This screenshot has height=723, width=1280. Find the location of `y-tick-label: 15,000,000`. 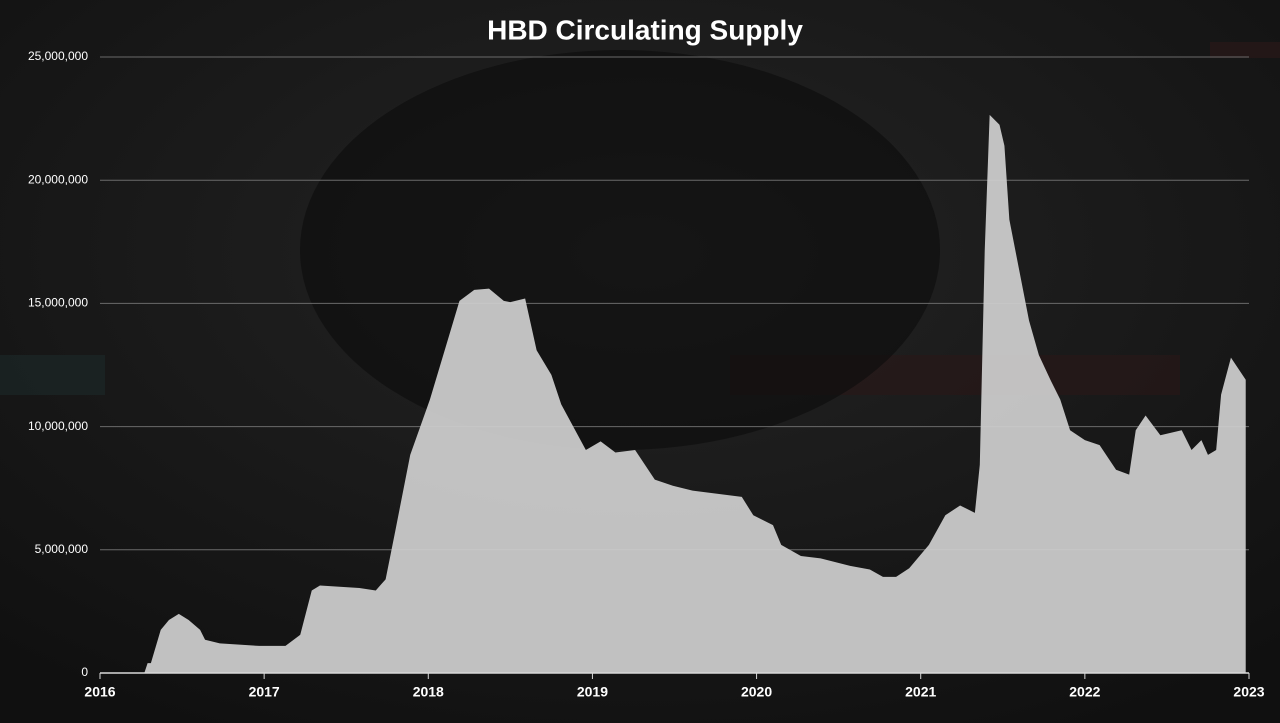

y-tick-label: 15,000,000 is located at coordinates (58, 303).